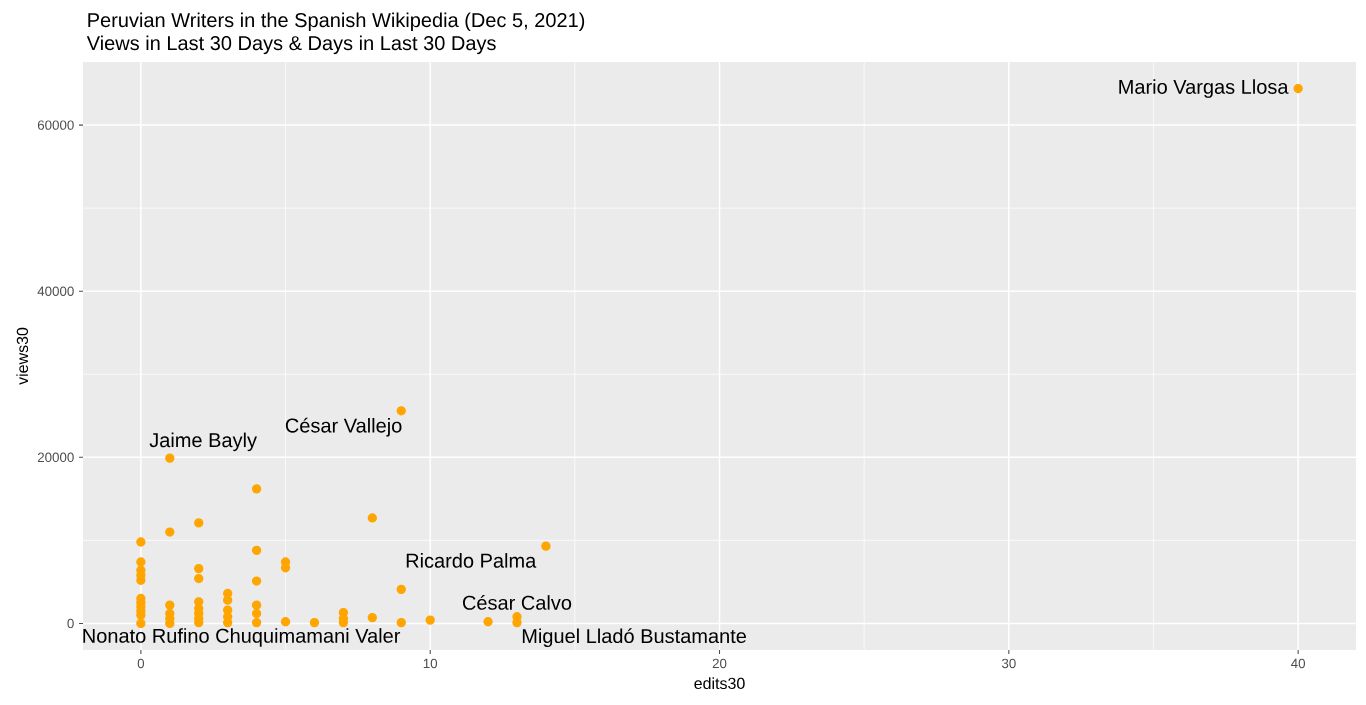 Image resolution: width=1366 pixels, height=705 pixels. I want to click on x-tick-label: 30, so click(1008, 663).